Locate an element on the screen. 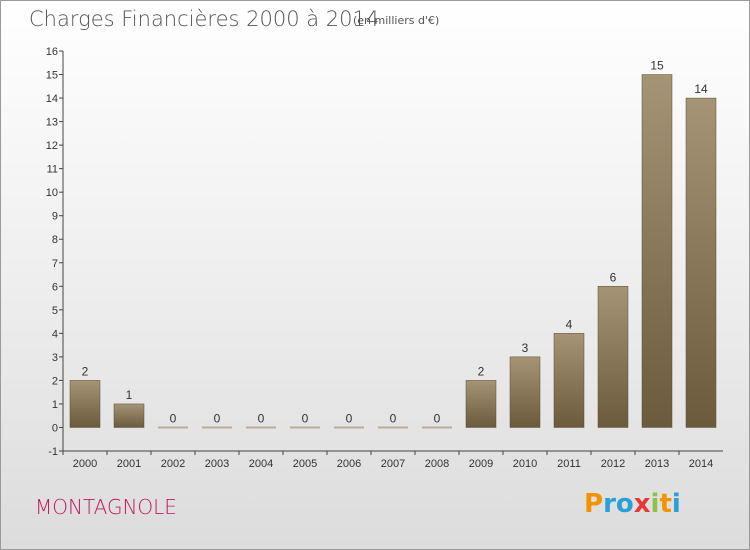 The image size is (750, 550). y-tick-label: 12 is located at coordinates (52, 146).